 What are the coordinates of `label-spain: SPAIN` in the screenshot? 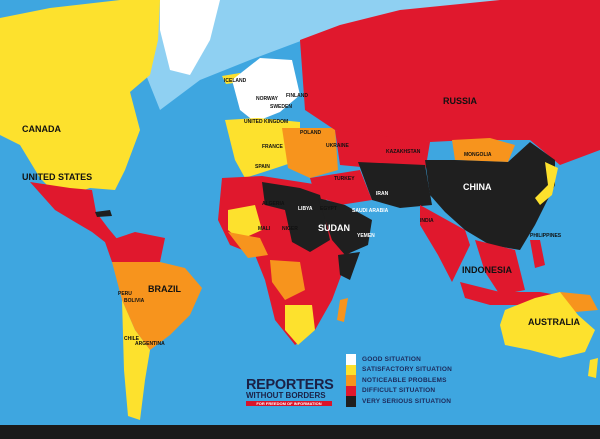 It's located at (262, 167).